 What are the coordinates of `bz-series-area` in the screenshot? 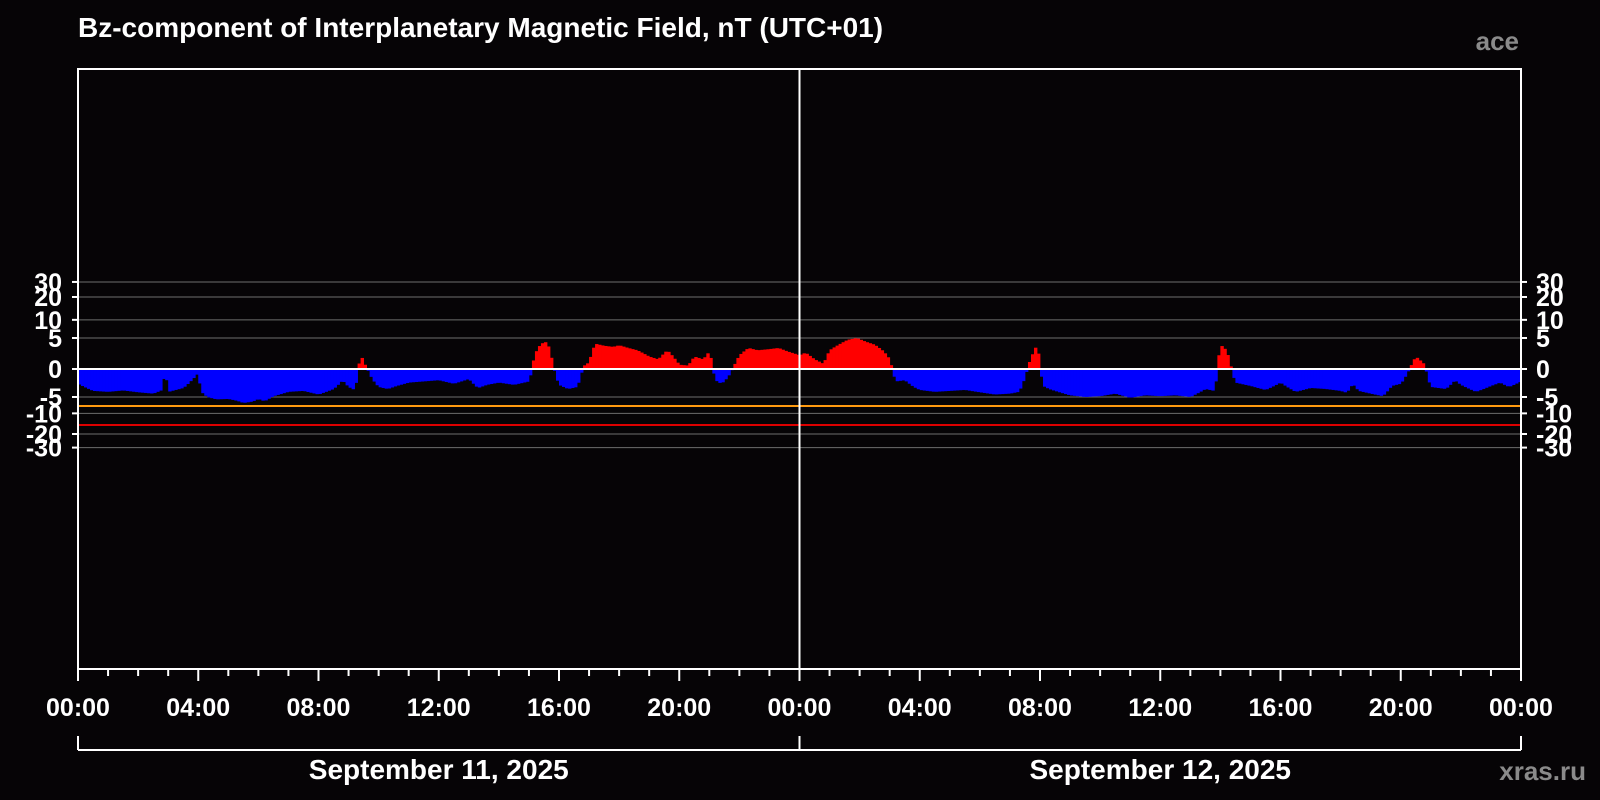 It's located at (800, 370).